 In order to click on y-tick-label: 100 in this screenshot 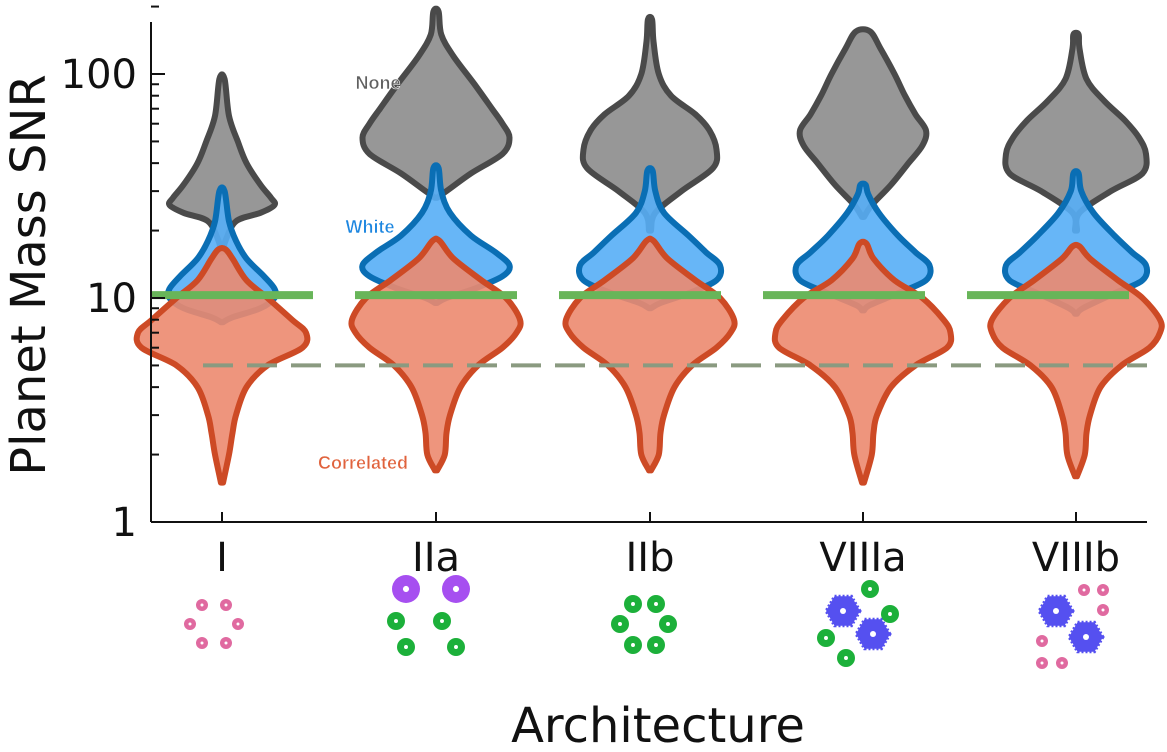, I will do `click(99, 75)`.